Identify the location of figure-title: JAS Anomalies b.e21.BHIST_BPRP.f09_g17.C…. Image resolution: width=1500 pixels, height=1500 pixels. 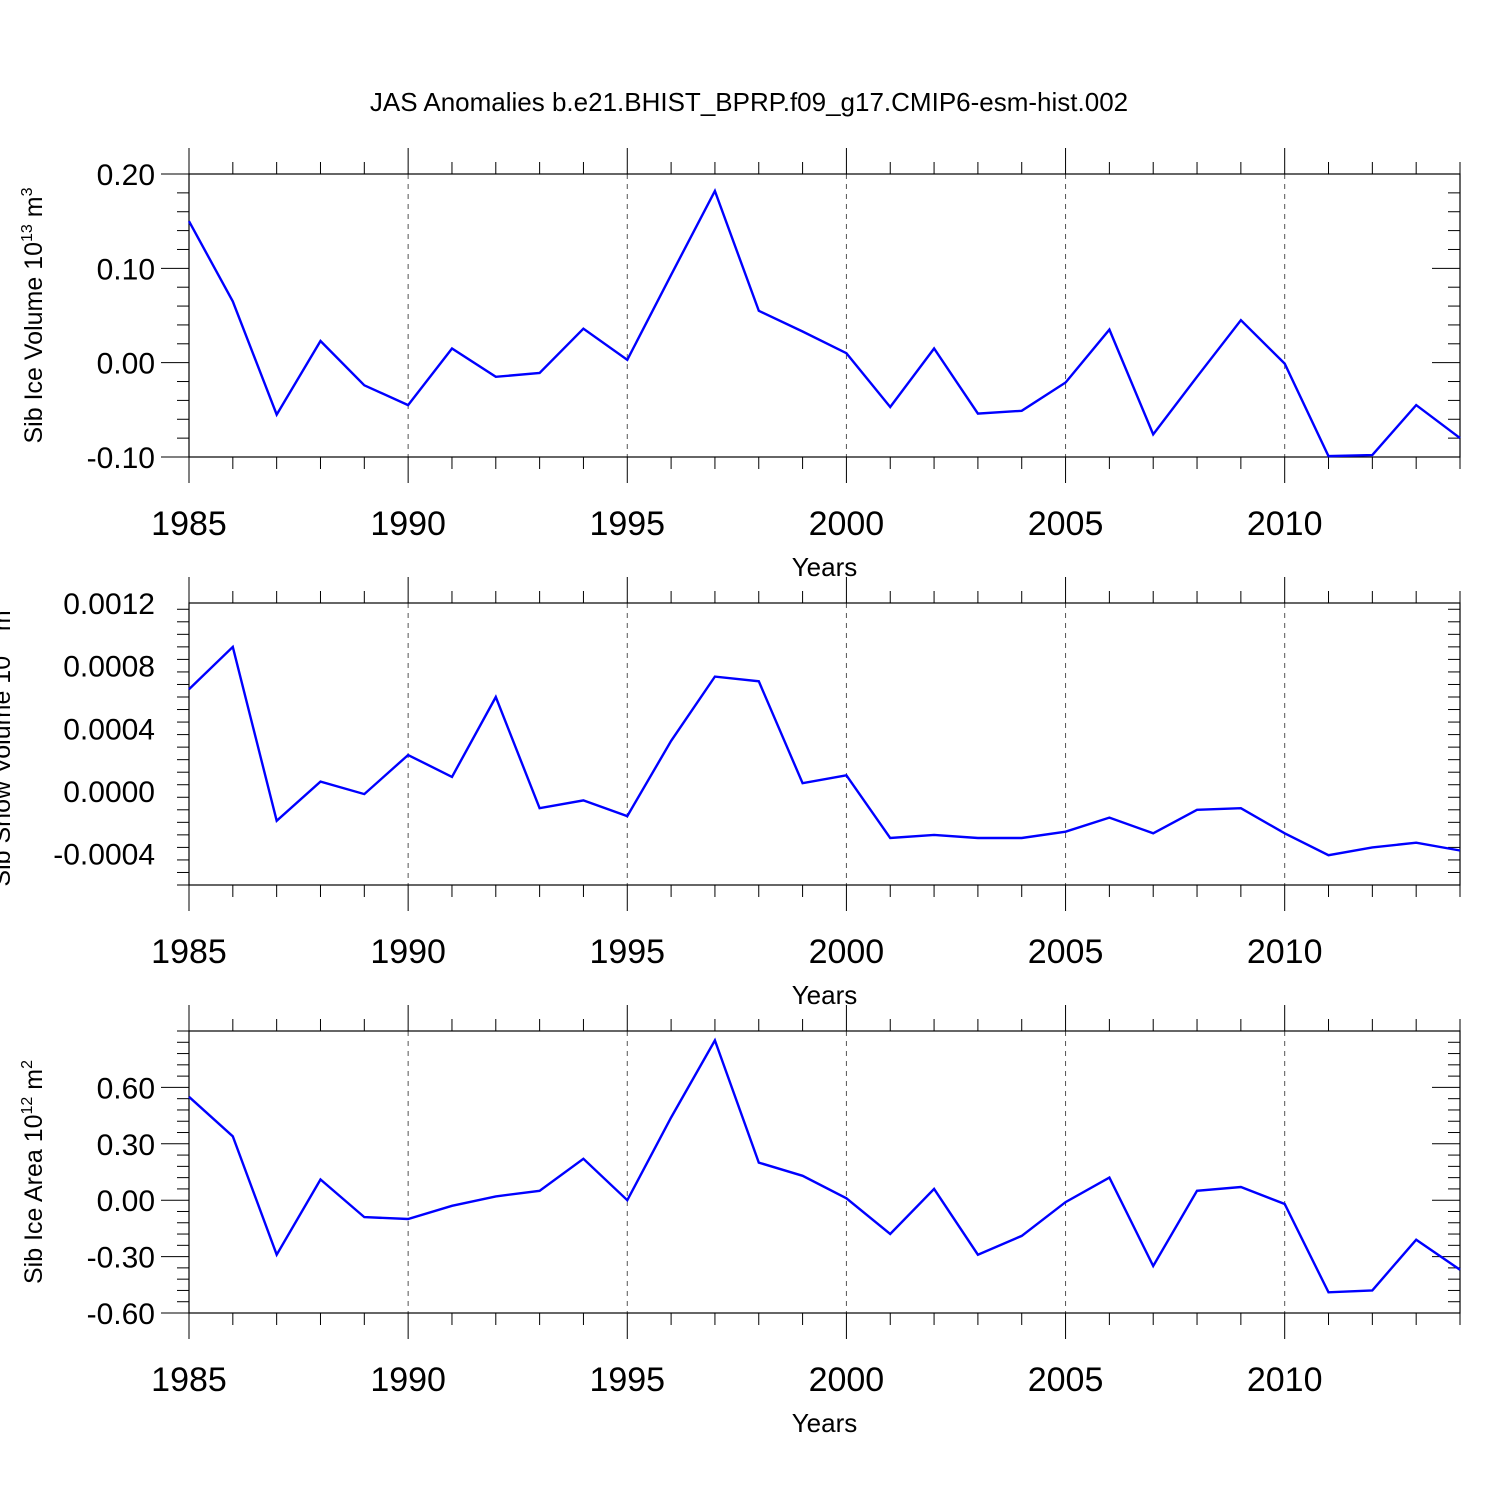
(749, 102).